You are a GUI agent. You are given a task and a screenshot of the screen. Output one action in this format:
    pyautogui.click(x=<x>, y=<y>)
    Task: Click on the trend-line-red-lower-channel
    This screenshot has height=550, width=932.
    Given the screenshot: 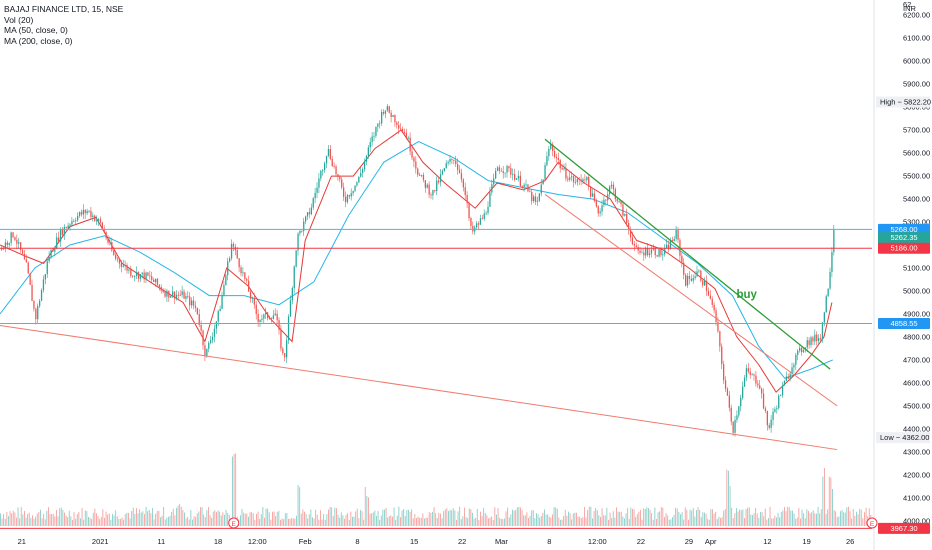 What is the action you would take?
    pyautogui.click(x=691, y=300)
    